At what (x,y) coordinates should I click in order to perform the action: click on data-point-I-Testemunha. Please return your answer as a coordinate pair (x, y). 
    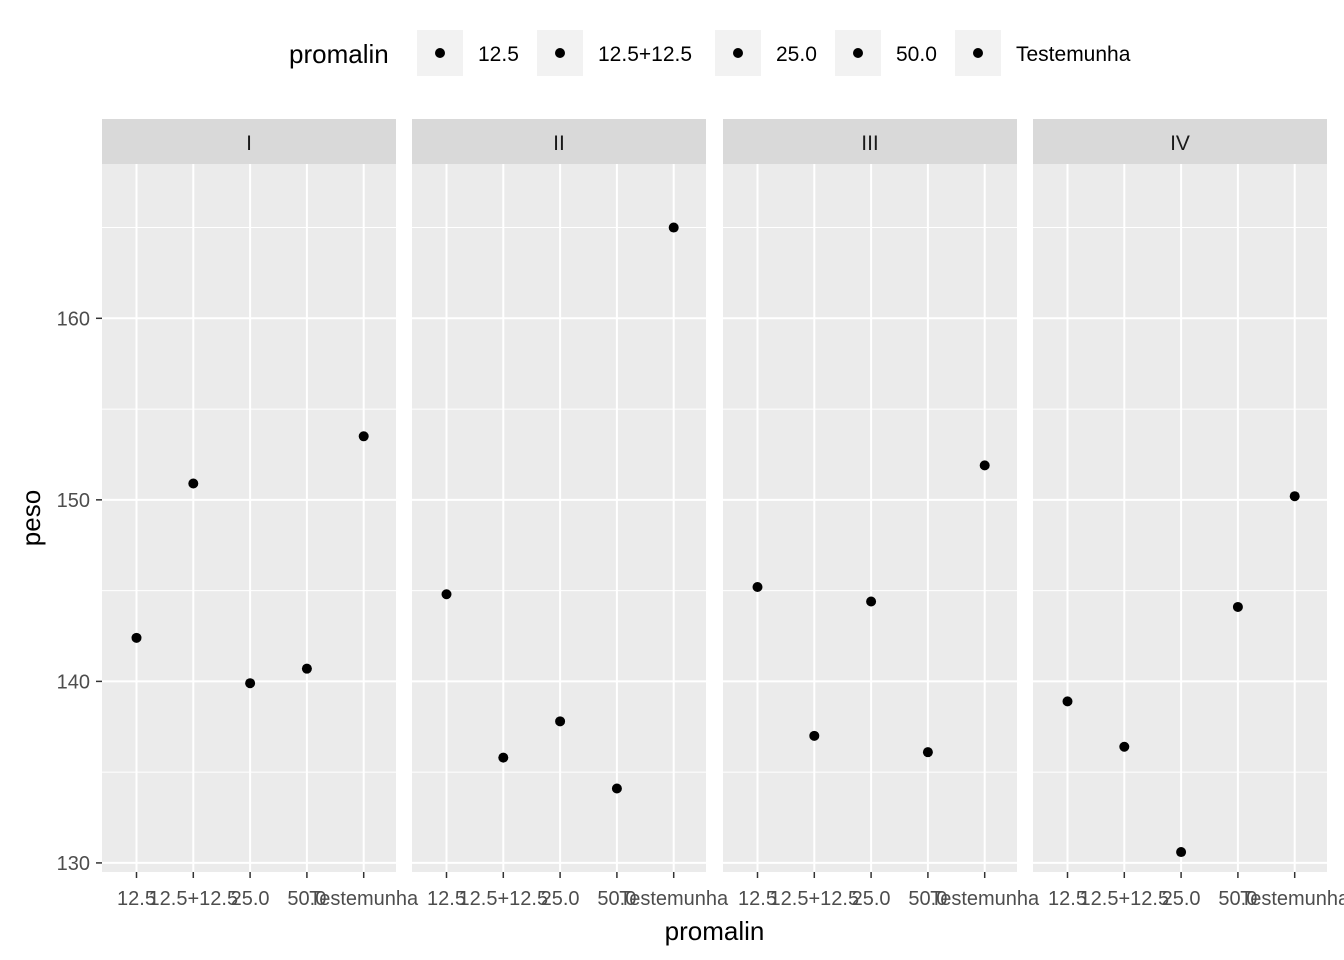
    Looking at the image, I should click on (363, 436).